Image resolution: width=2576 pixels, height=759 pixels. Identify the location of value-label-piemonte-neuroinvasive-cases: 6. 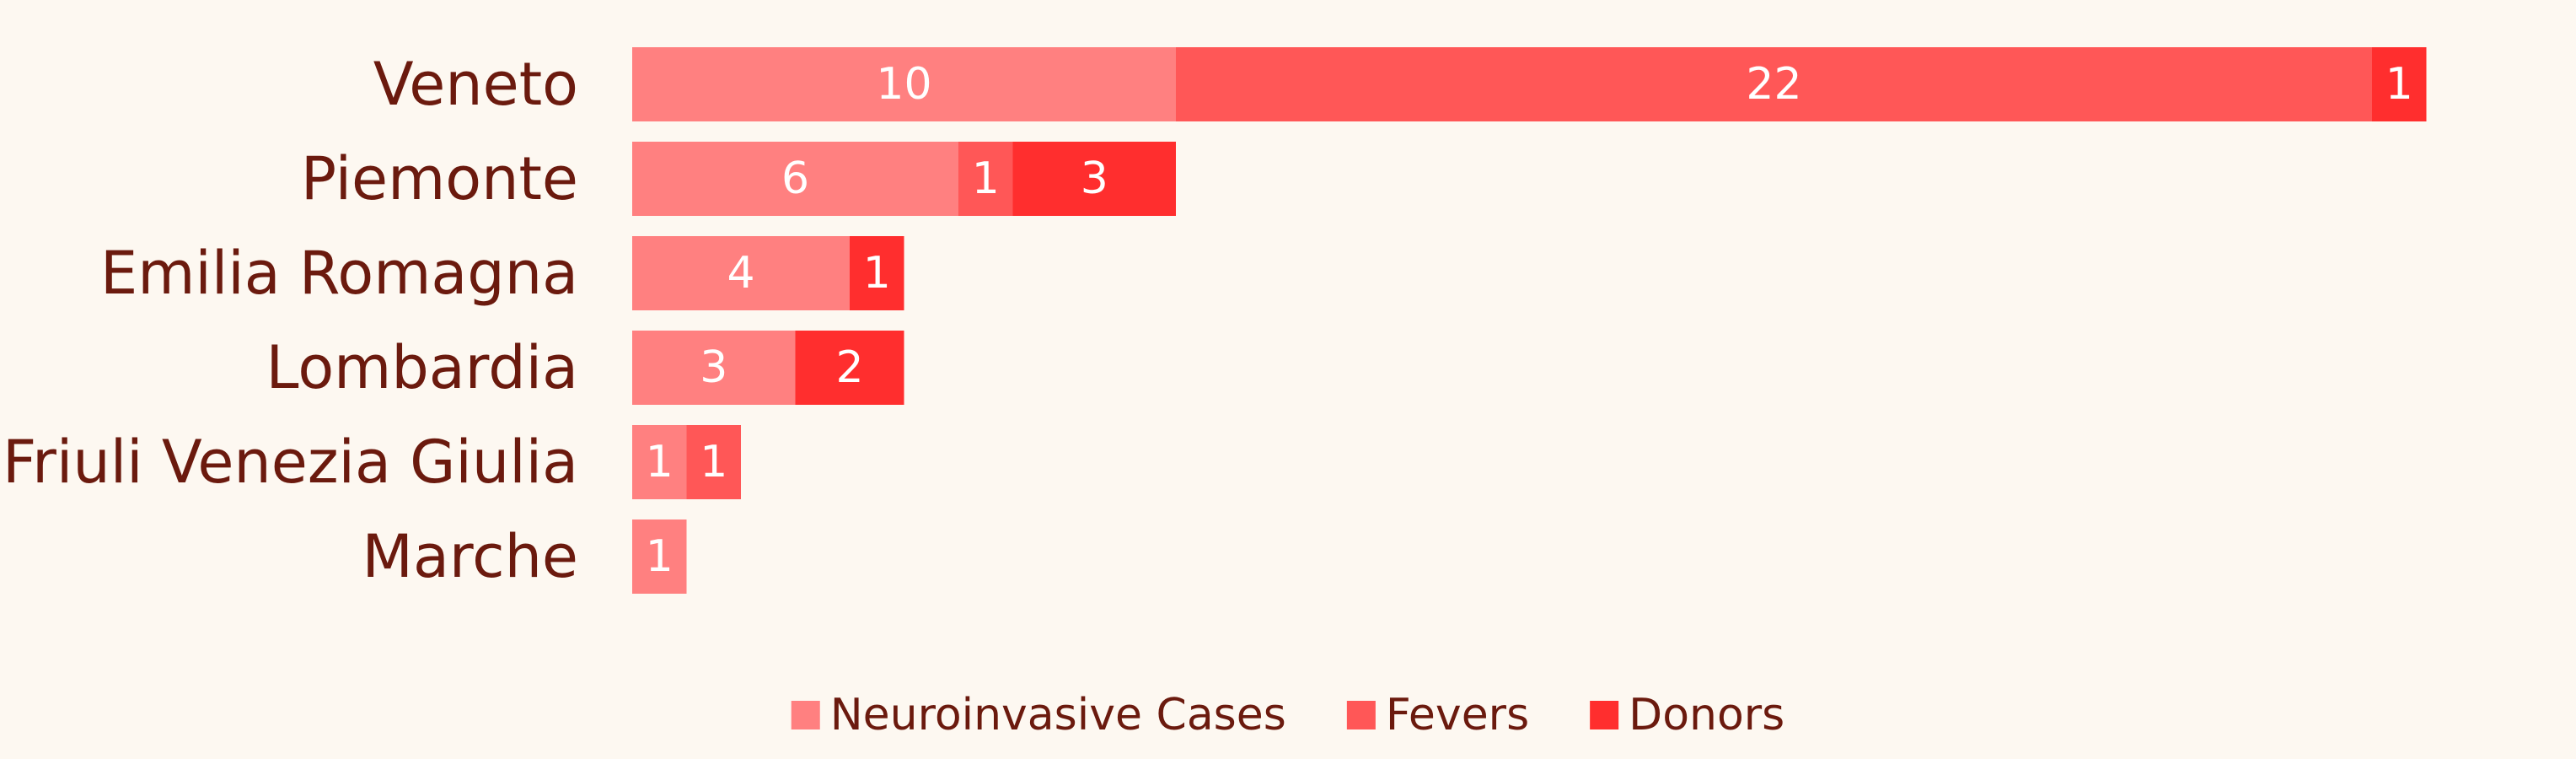
(795, 179).